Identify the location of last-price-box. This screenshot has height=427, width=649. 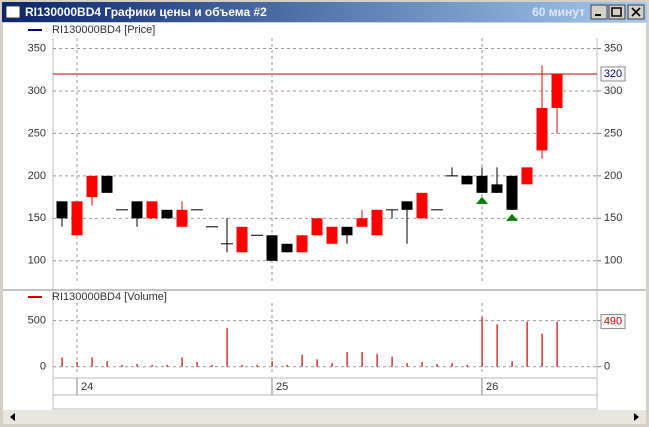
(613, 74).